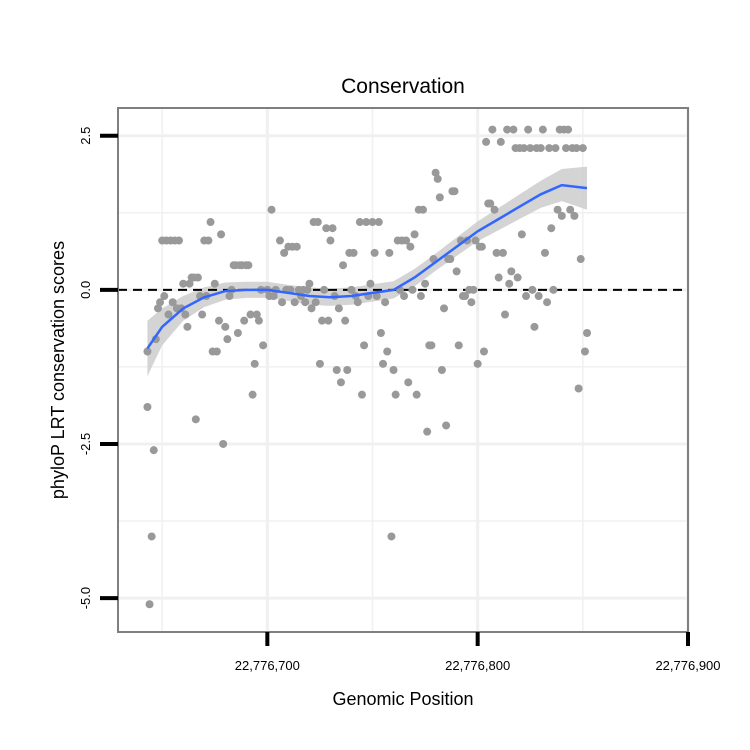 The height and width of the screenshot is (750, 750). What do you see at coordinates (85, 598) in the screenshot?
I see `y-tick-label: -5.0` at bounding box center [85, 598].